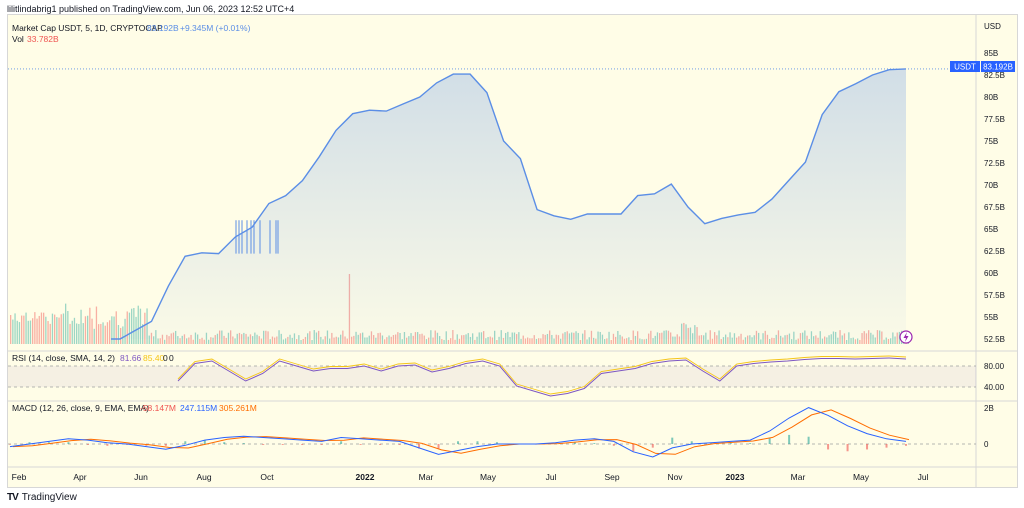  Describe the element at coordinates (991, 53) in the screenshot. I see `y-tick-label: 85B` at that location.